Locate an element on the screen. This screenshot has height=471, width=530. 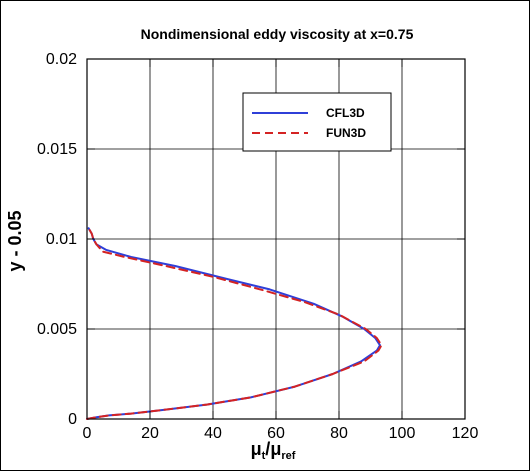
x-axis-tick-label: 60 is located at coordinates (276, 433).